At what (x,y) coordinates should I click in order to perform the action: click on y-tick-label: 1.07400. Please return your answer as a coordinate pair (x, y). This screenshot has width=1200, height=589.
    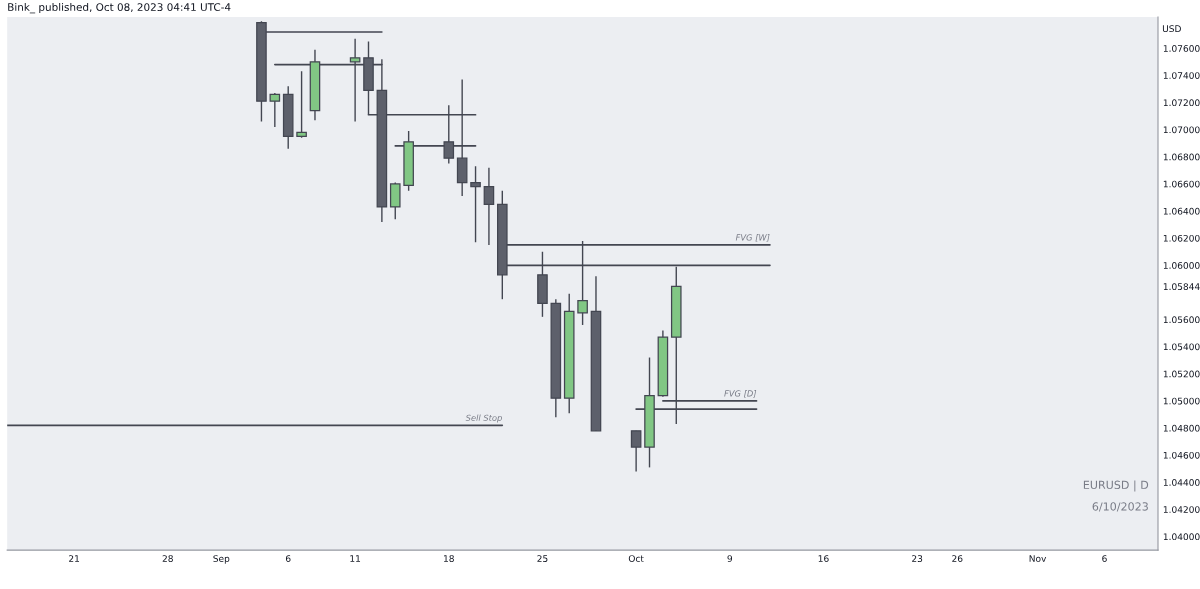
    Looking at the image, I should click on (1181, 75).